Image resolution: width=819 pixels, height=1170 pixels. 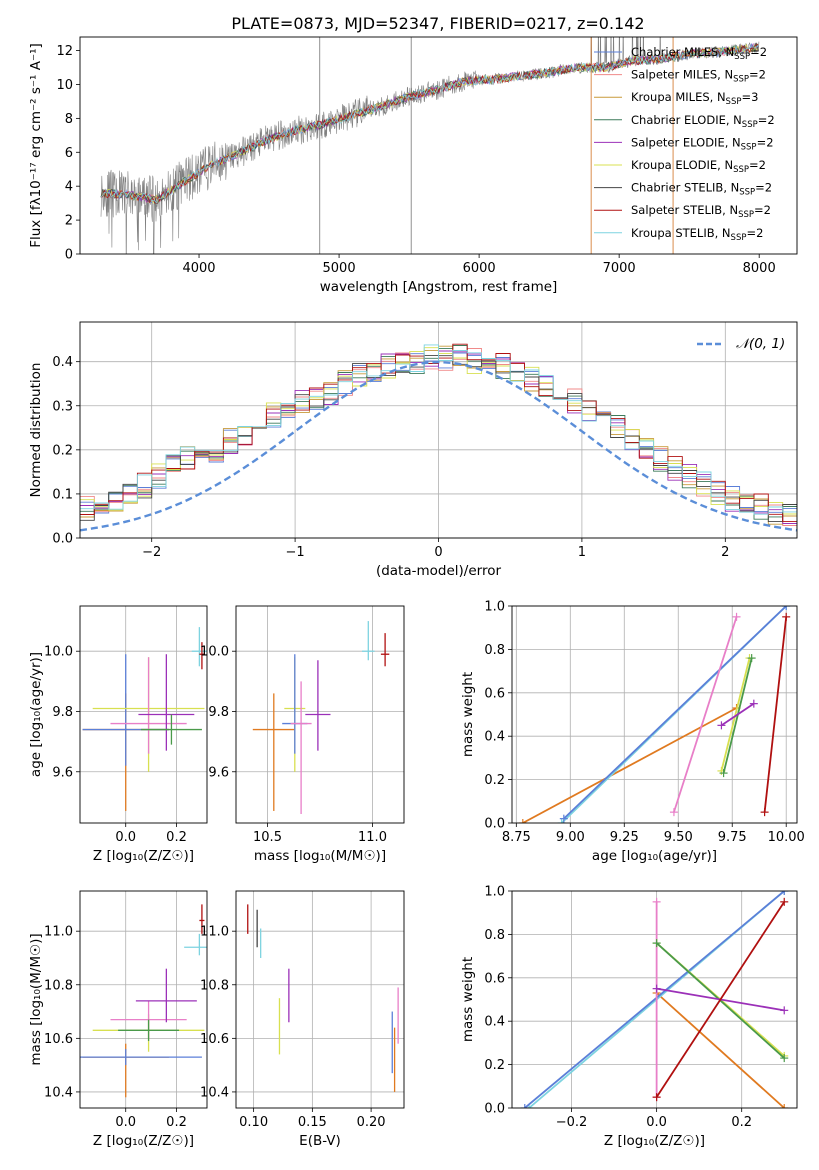 I want to click on y-tick-label: 10.0, so click(x=58, y=652).